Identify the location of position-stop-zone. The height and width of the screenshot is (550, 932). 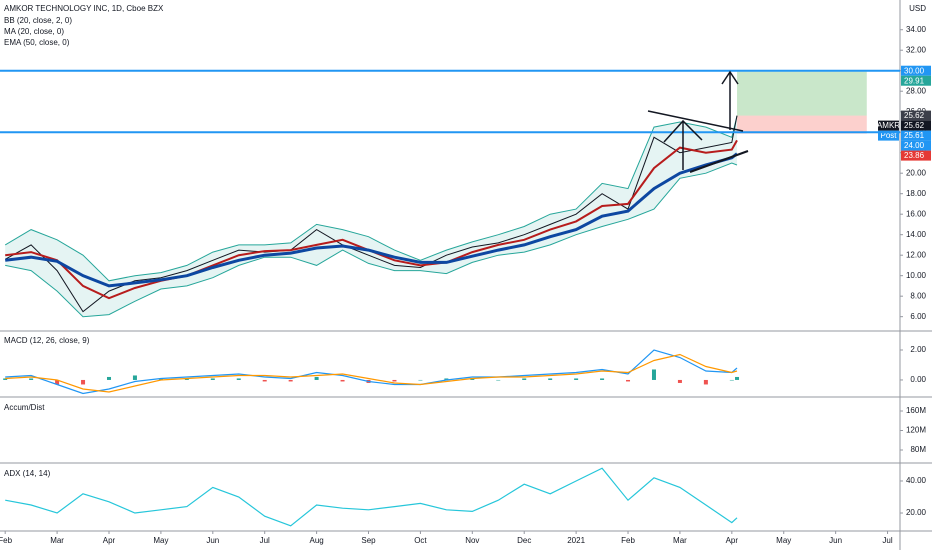
(802, 124).